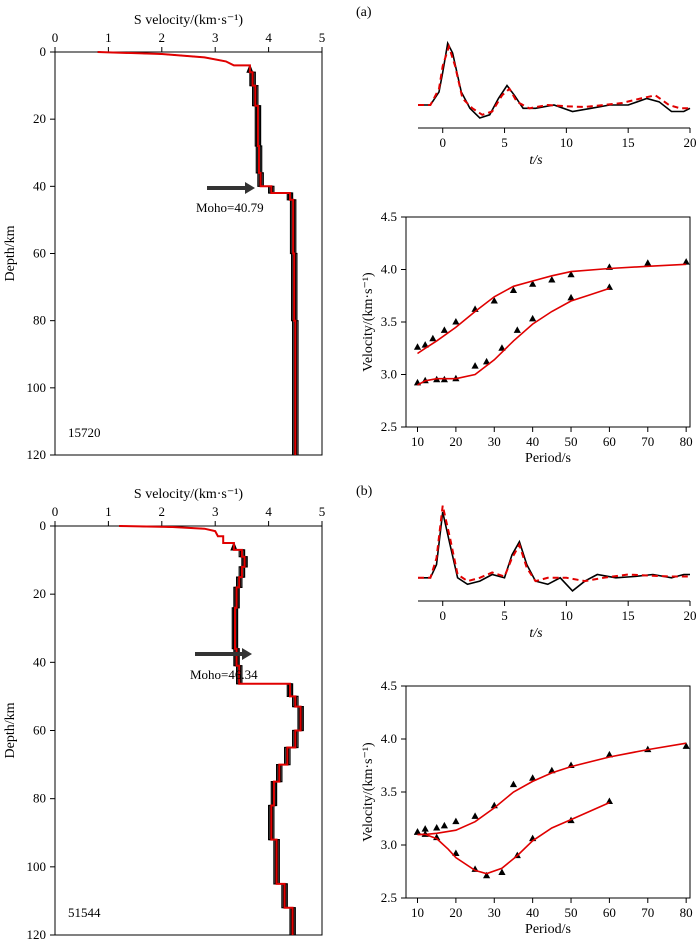 The image size is (700, 940). I want to click on x-axis-title: Period/s, so click(548, 458).